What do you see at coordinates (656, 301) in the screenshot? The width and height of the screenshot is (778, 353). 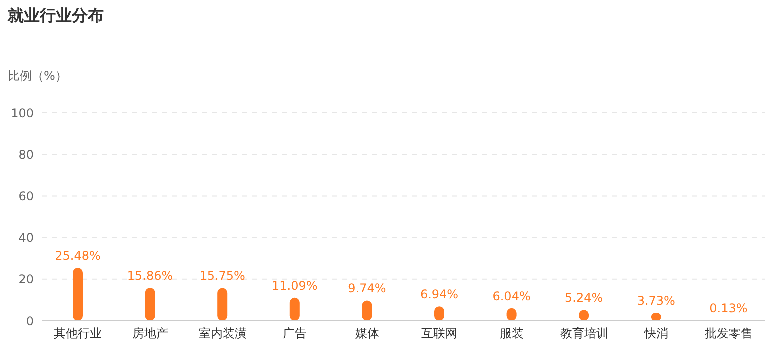 I see `data-label: 3.73%` at bounding box center [656, 301].